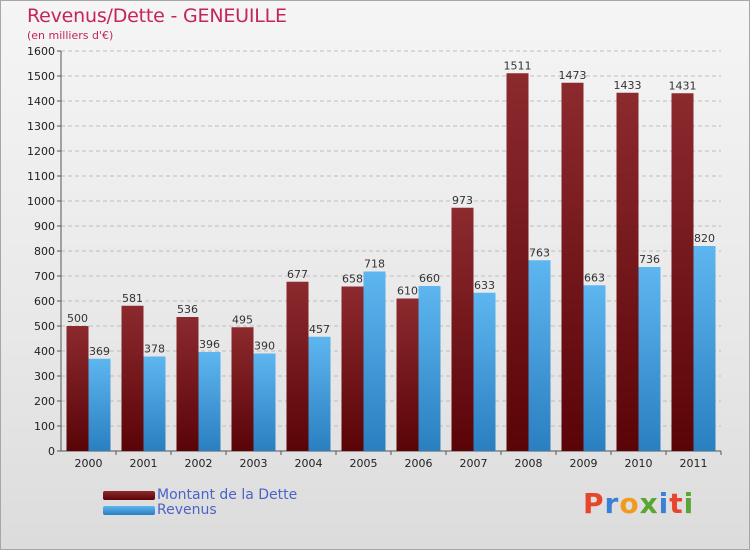 The image size is (750, 550). I want to click on label-dette-2008: 1511, so click(518, 65).